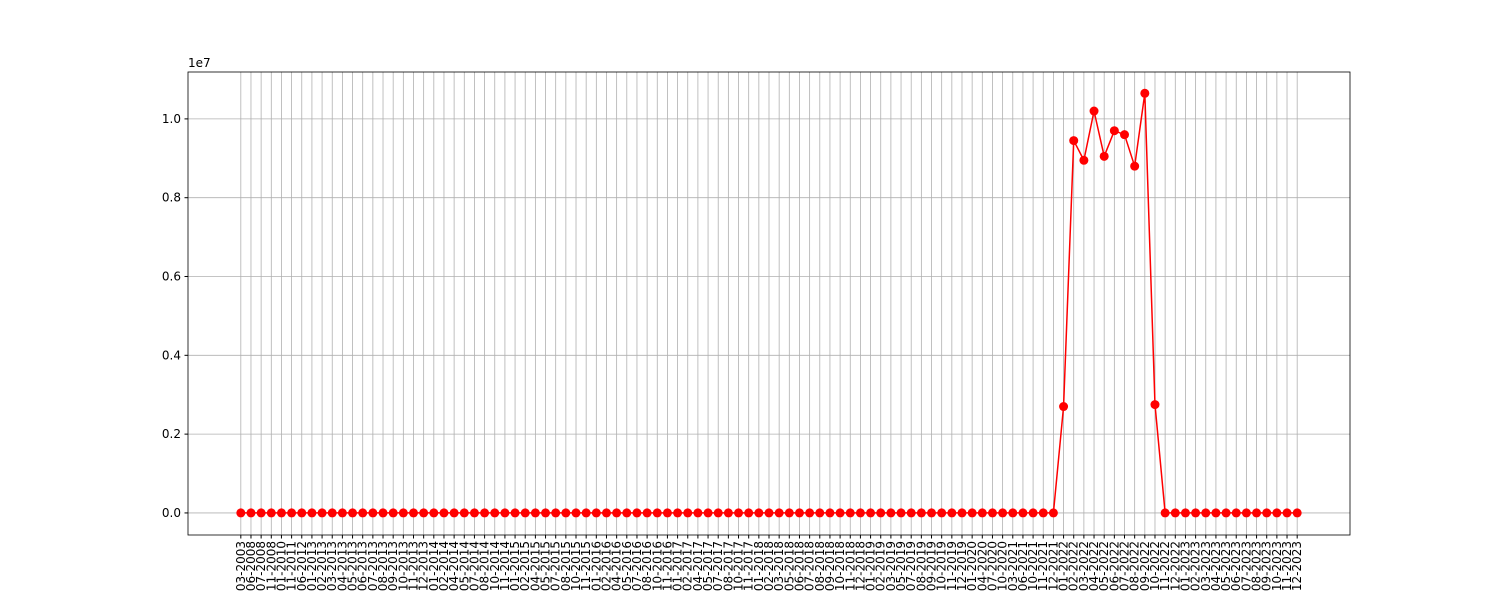 The width and height of the screenshot is (1500, 600). Describe the element at coordinates (546, 566) in the screenshot. I see `x-tick-label: 05-2015` at that location.